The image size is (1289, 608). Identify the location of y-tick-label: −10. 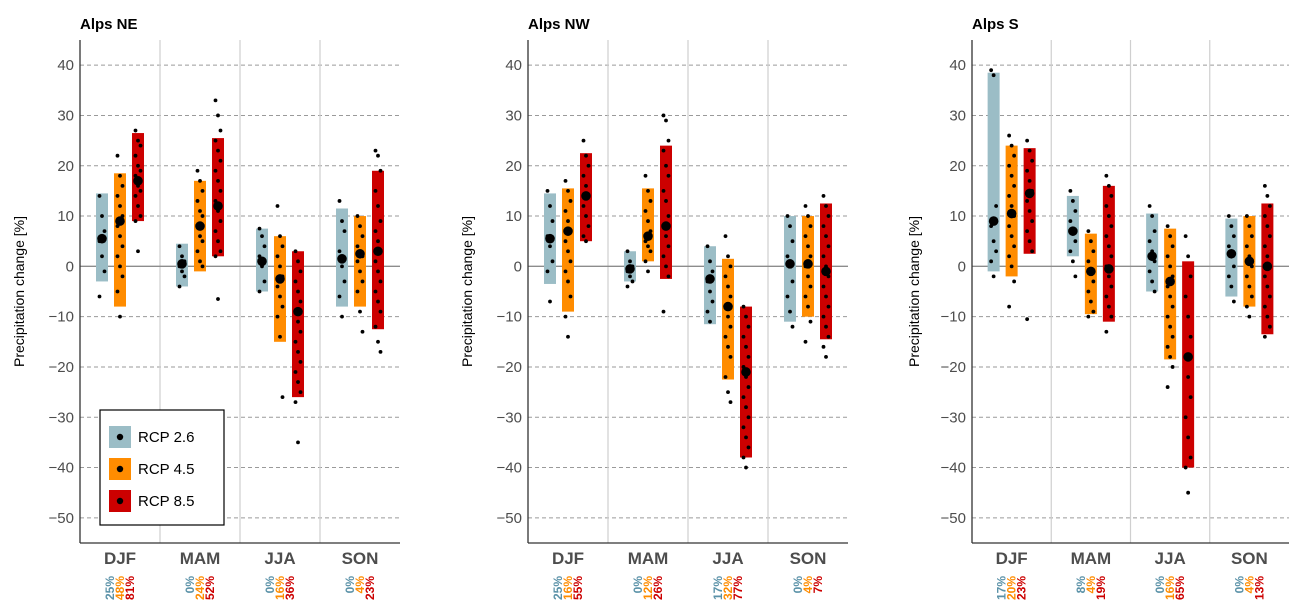
(509, 317).